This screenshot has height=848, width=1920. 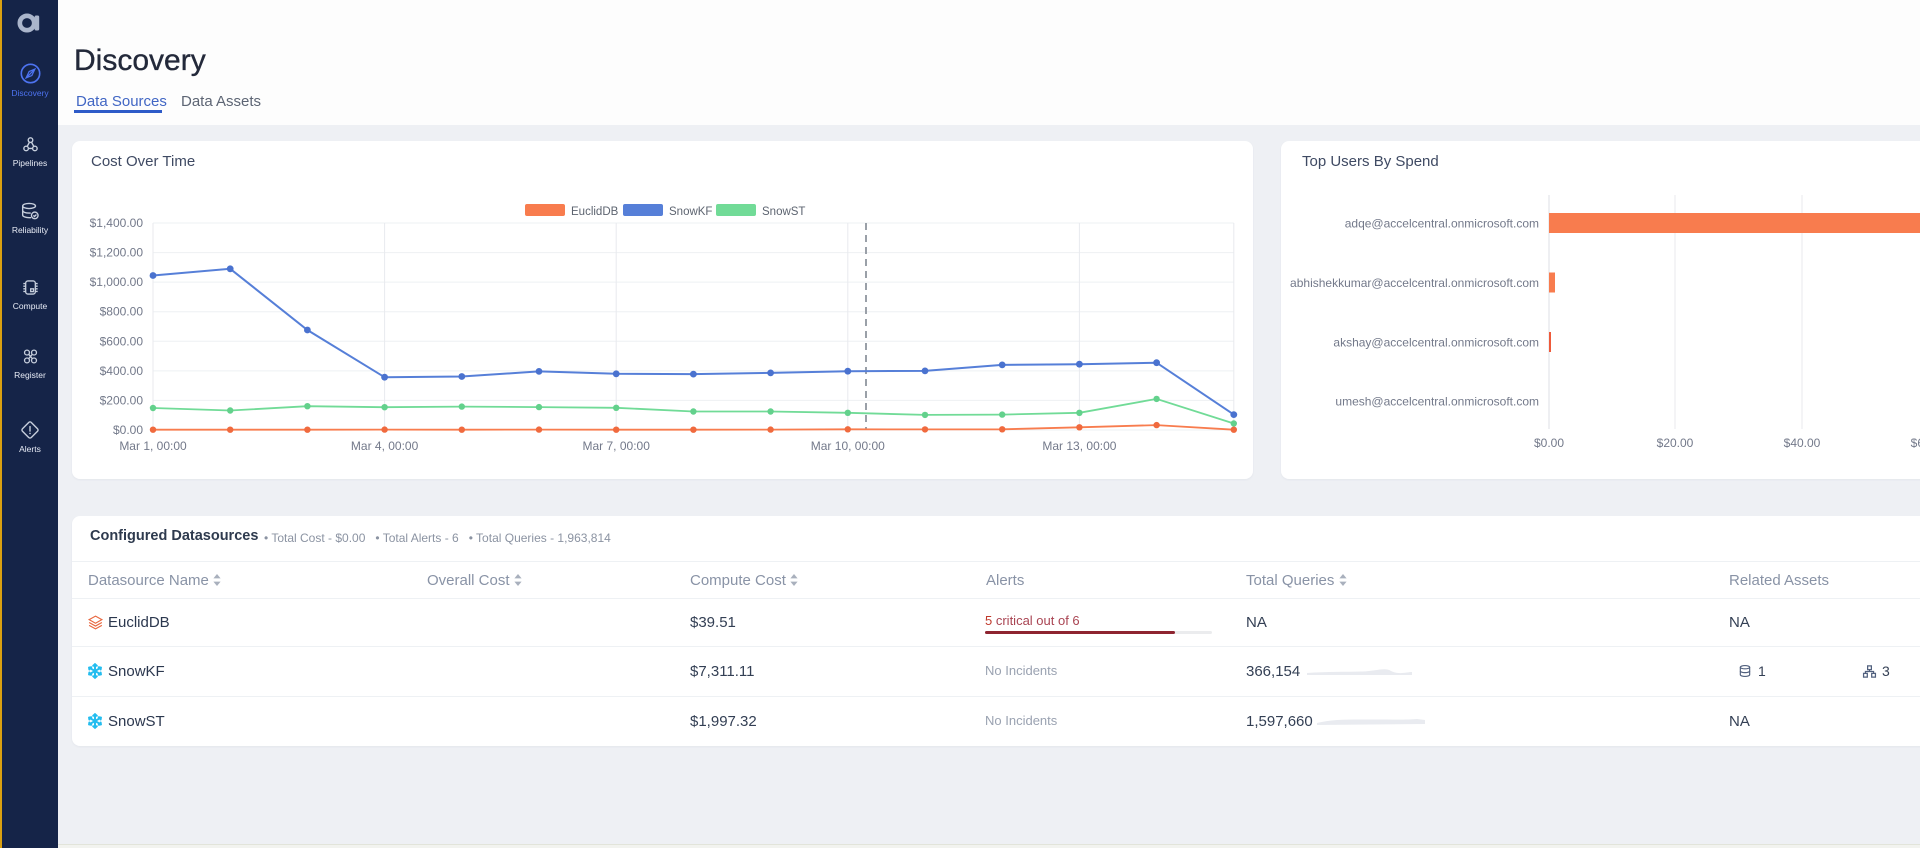 What do you see at coordinates (122, 341) in the screenshot?
I see `svg-text: $600.00` at bounding box center [122, 341].